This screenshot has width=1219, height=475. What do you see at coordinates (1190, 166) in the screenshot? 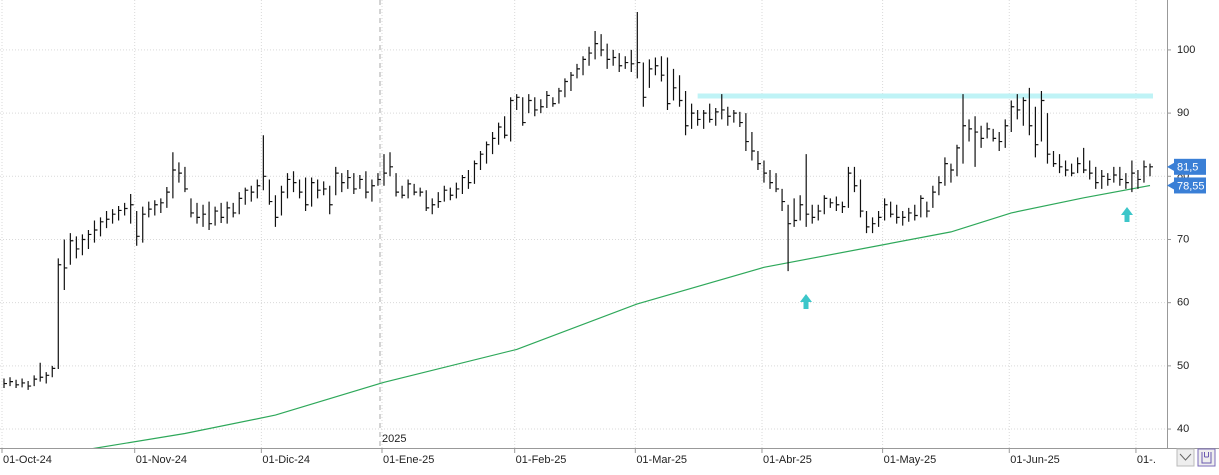
I see `last-price-label-box` at bounding box center [1190, 166].